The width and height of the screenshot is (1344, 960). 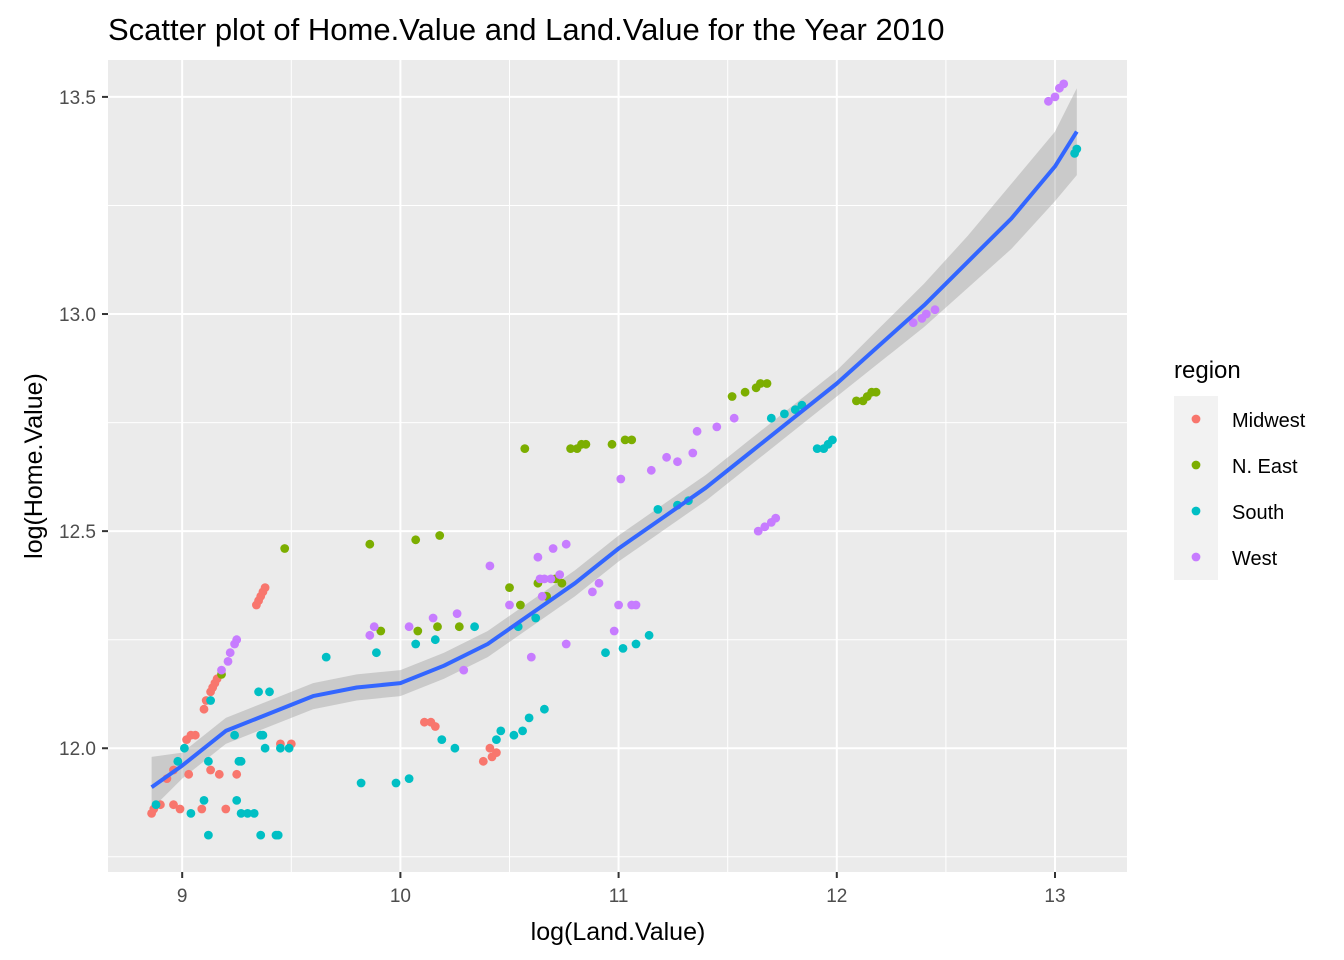 I want to click on legend-keys: Midwest N. East South West, so click(x=1240, y=488).